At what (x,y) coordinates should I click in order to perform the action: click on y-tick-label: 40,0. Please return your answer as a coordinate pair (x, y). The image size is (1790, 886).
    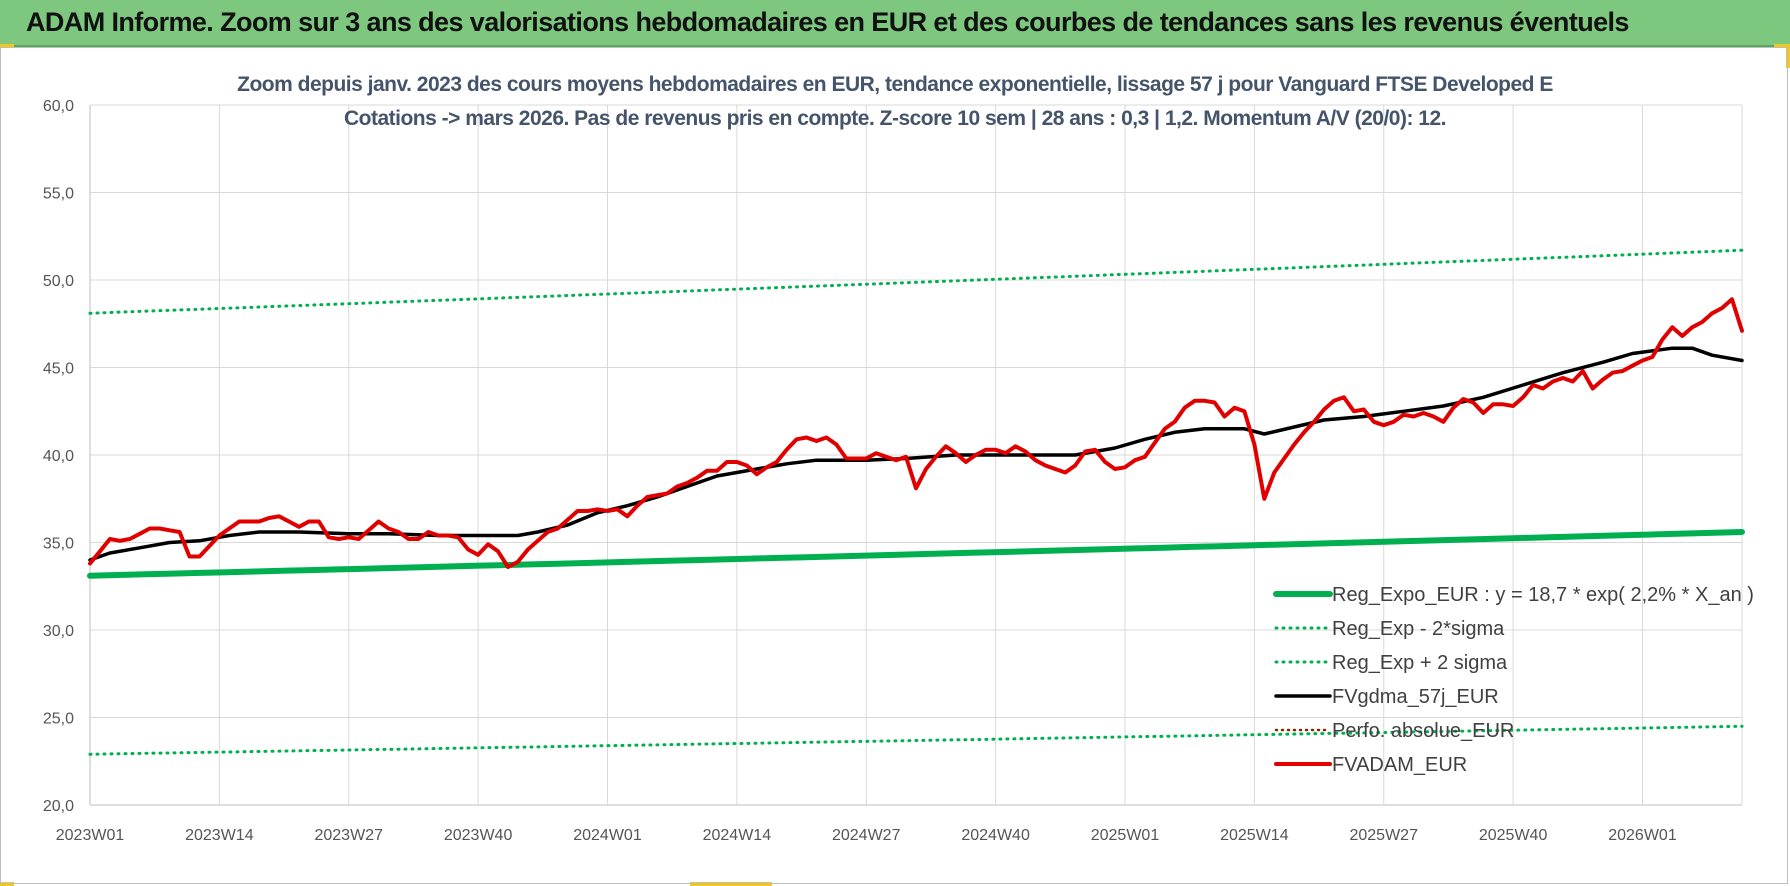
    Looking at the image, I should click on (58, 456).